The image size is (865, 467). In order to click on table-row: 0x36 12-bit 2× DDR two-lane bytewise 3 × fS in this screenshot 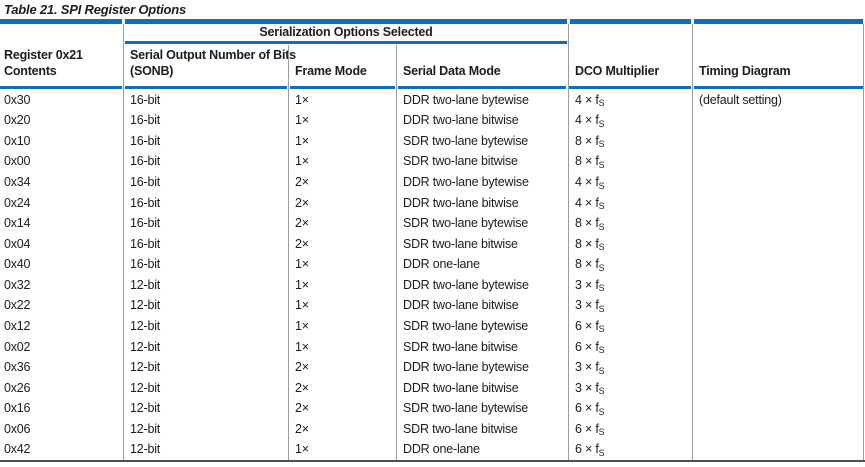, I will do `click(432, 367)`.